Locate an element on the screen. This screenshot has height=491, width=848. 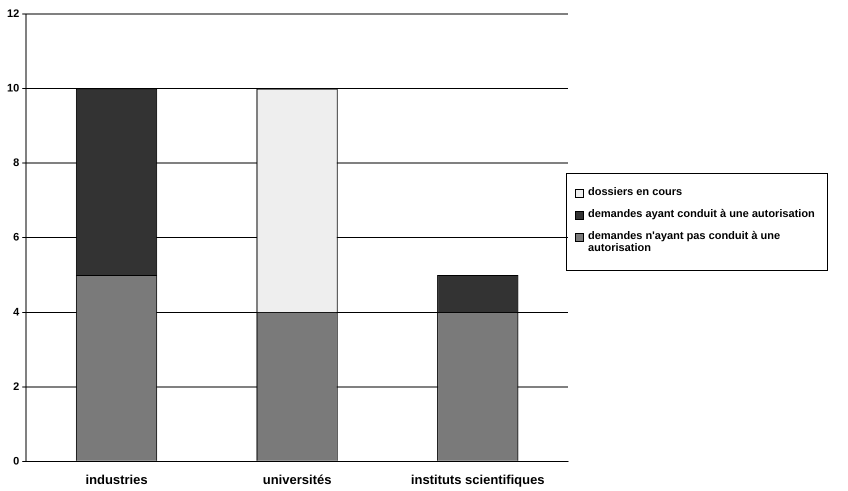
y-tick-label: 4 is located at coordinates (16, 312).